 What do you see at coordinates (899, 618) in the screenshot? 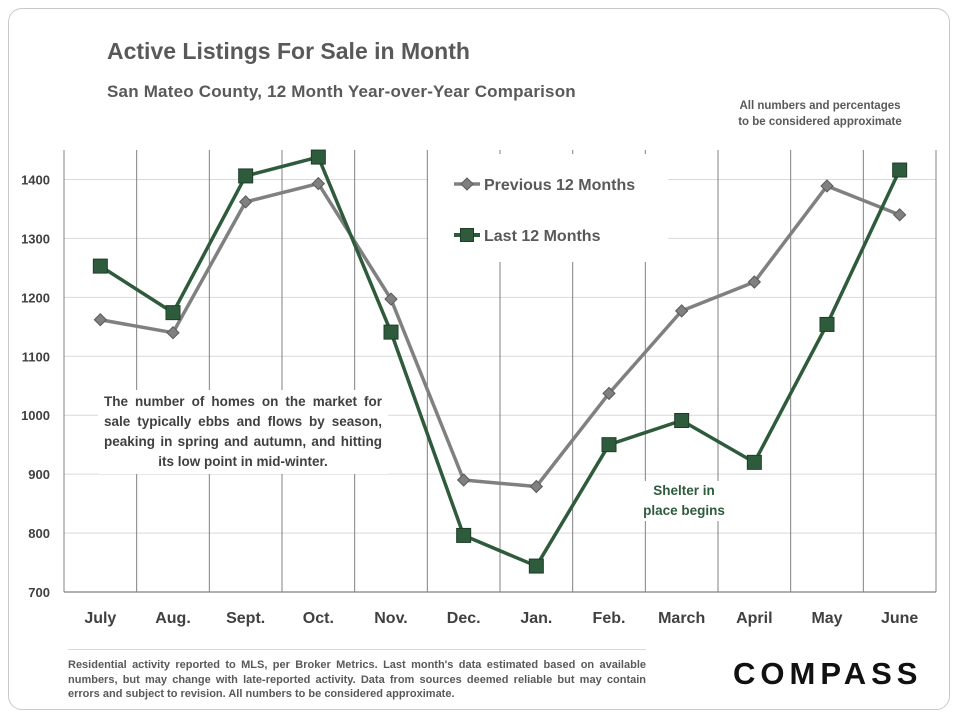
I see `x-tick-label: June` at bounding box center [899, 618].